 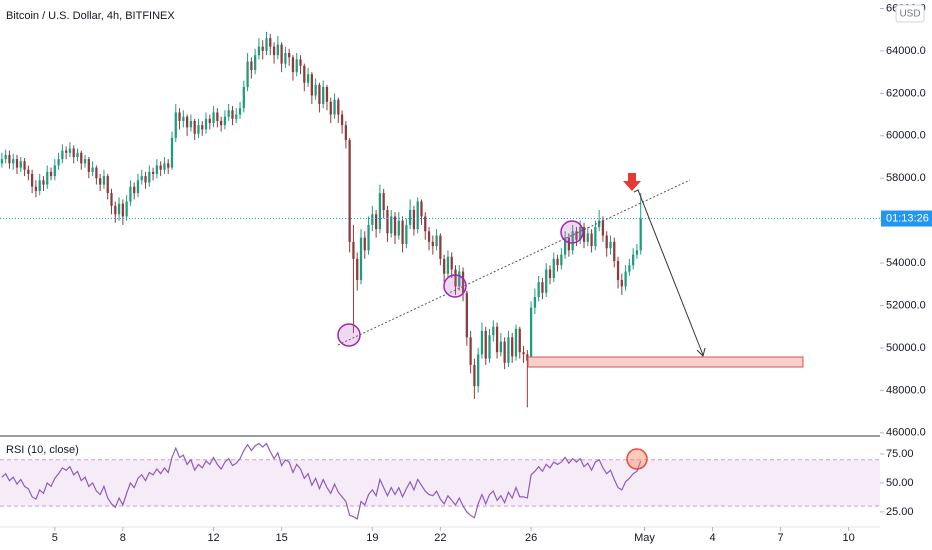 I want to click on currency-badge, so click(x=910, y=13).